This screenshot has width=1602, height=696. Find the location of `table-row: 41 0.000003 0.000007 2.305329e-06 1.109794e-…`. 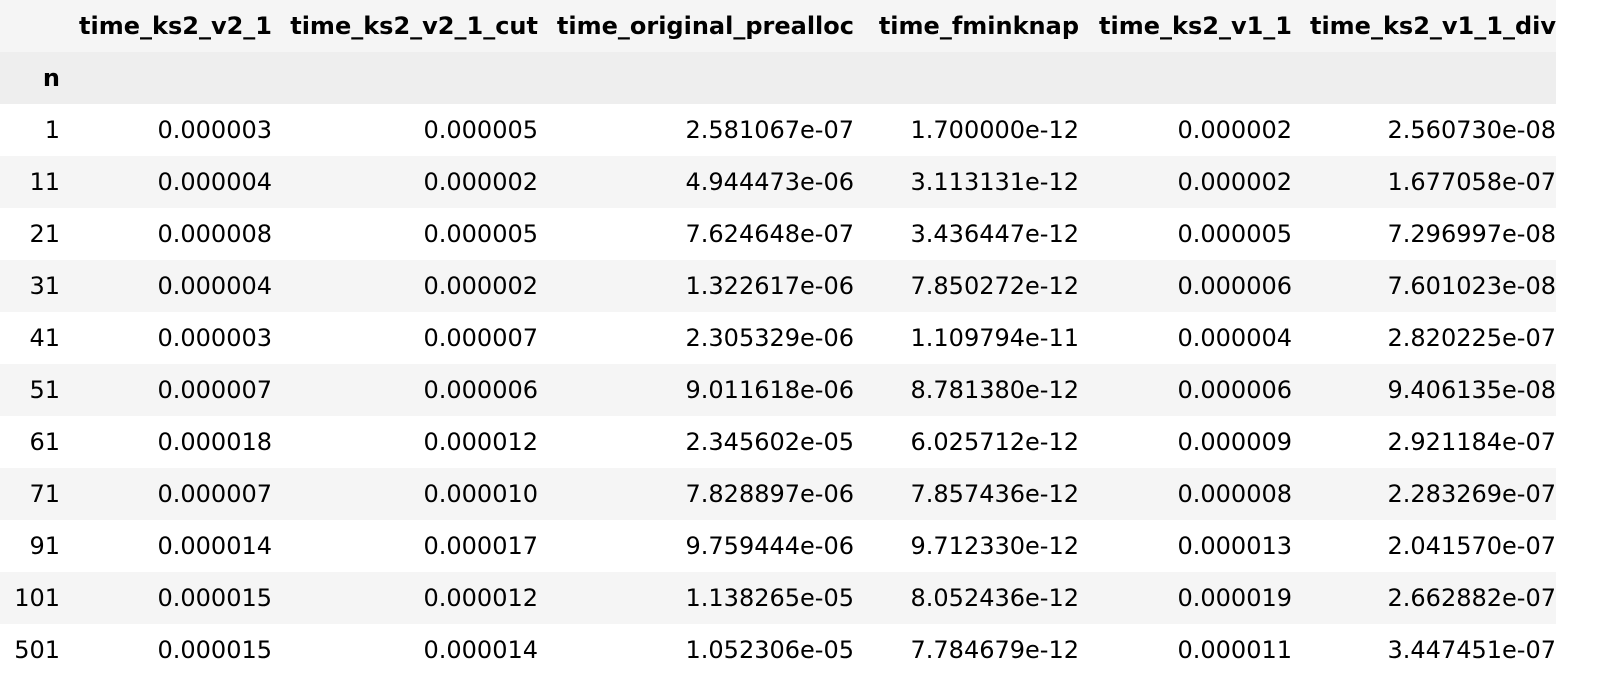

table-row: 41 0.000003 0.000007 2.305329e-06 1.109794e-… is located at coordinates (778, 338).